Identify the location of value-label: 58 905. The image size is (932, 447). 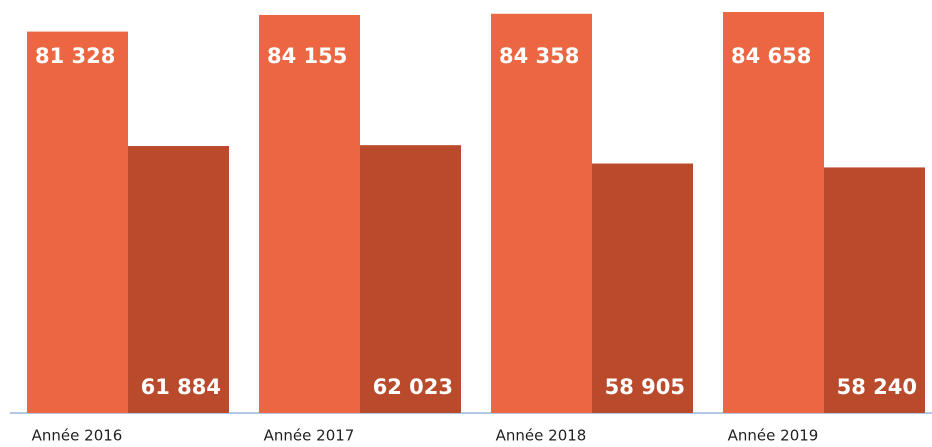
(645, 387).